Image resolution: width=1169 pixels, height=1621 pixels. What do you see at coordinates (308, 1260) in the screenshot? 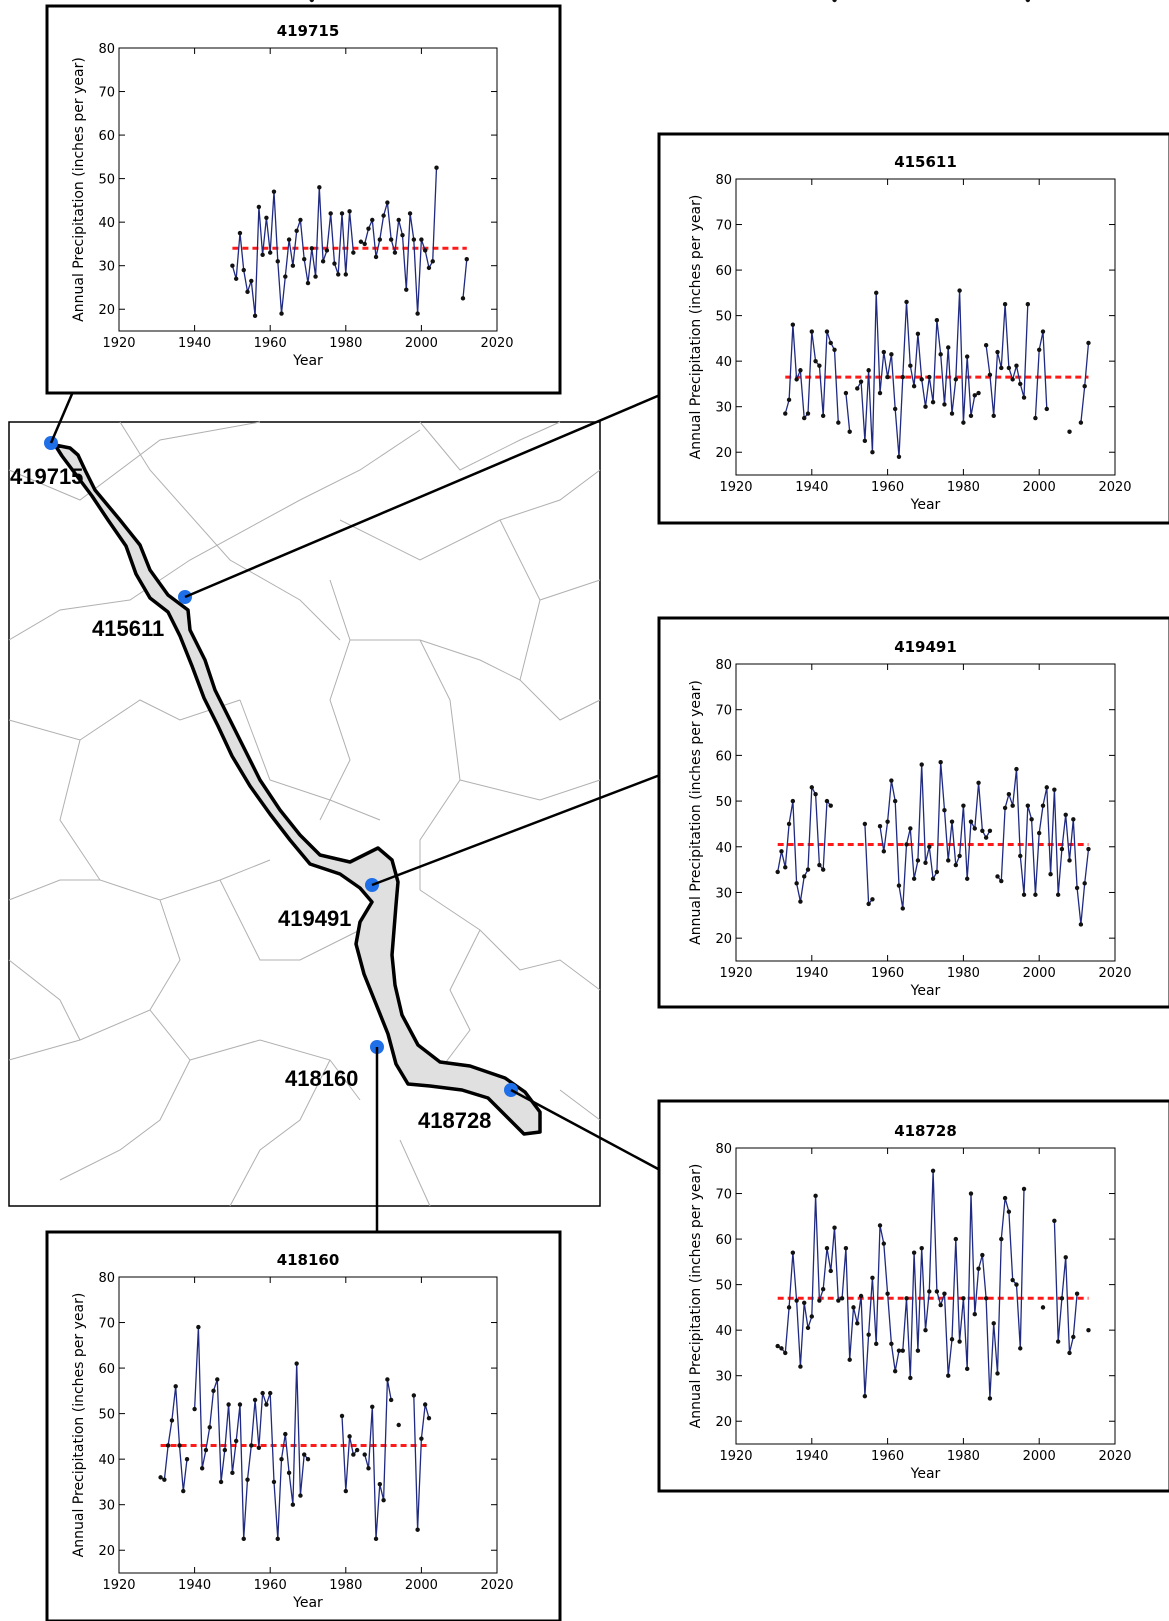
I see `chart-title: 418160` at bounding box center [308, 1260].